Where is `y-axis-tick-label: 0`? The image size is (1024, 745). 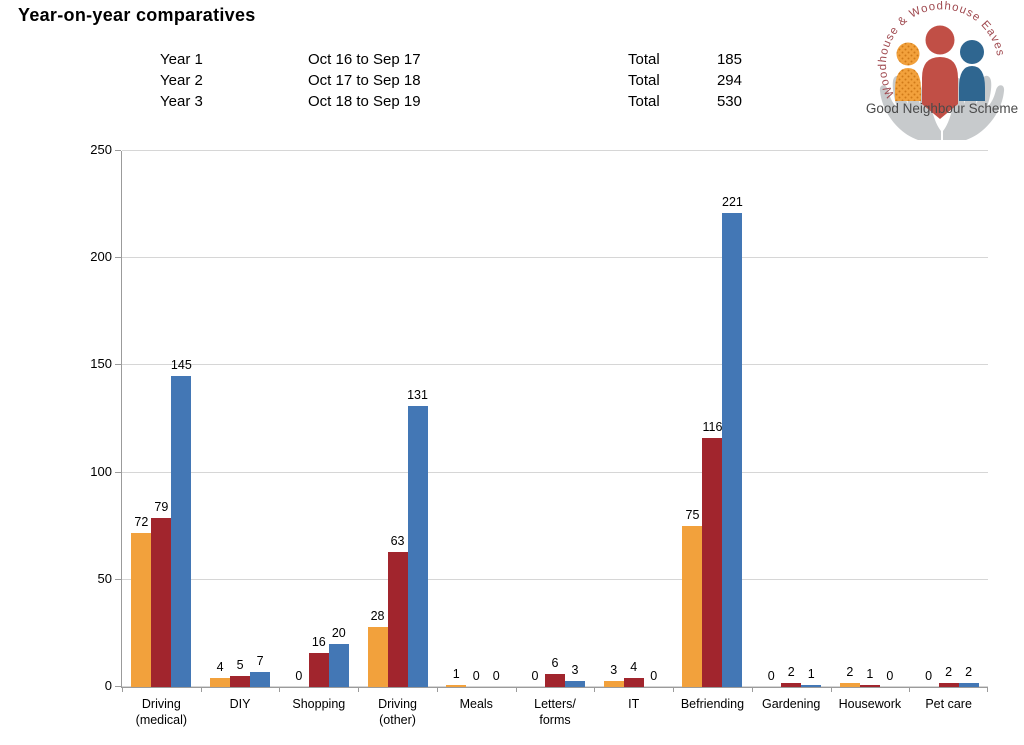
y-axis-tick-label: 0 is located at coordinates (108, 685).